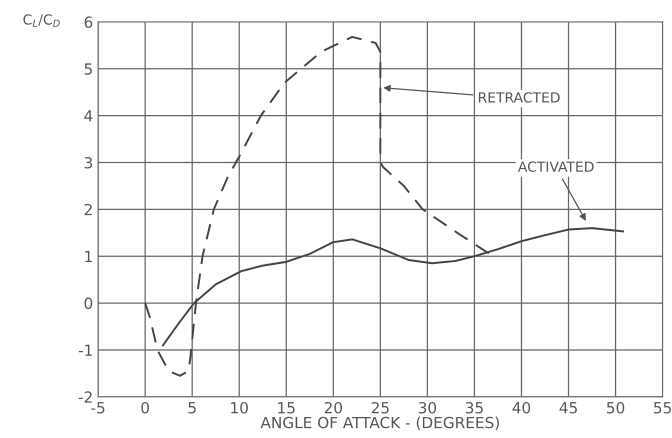 The height and width of the screenshot is (438, 672). What do you see at coordinates (88, 162) in the screenshot?
I see `y-tick-label: 3` at bounding box center [88, 162].